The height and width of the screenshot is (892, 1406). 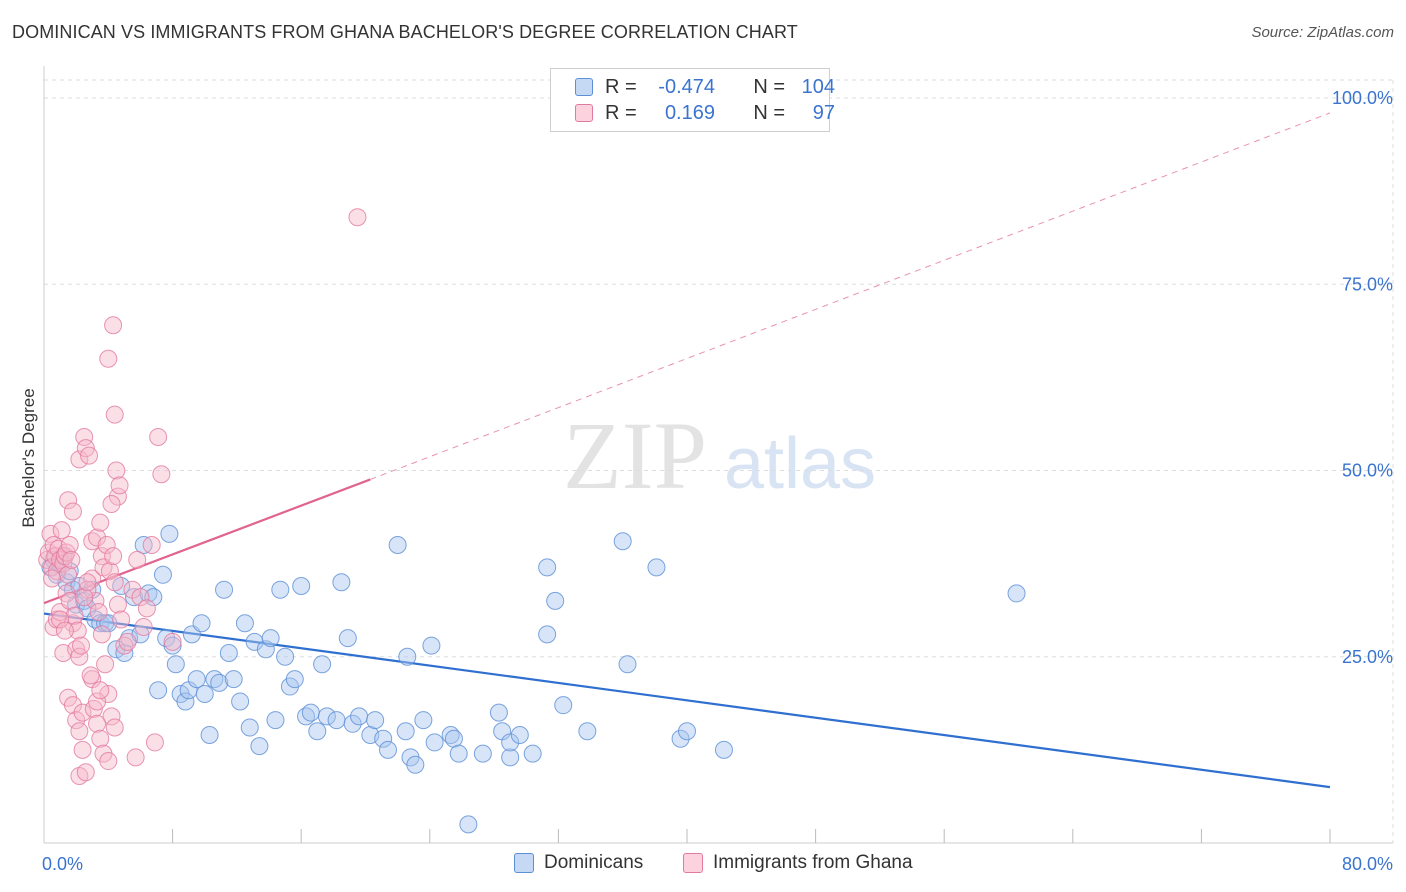 What do you see at coordinates (578, 863) in the screenshot?
I see `bottom-legend-dominicans: Dominicans` at bounding box center [578, 863].